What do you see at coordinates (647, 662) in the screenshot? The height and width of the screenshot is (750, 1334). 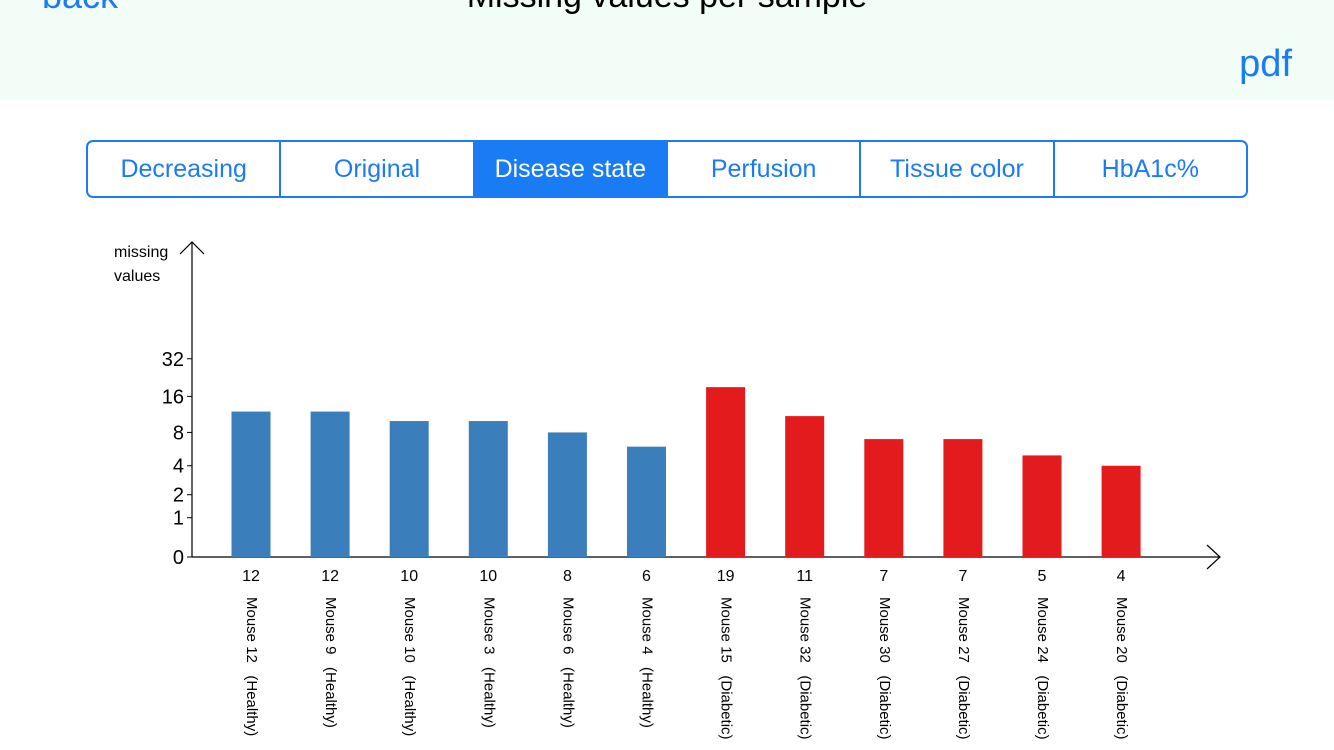 I see `category-label: Mouse 4 (Healthy)` at bounding box center [647, 662].